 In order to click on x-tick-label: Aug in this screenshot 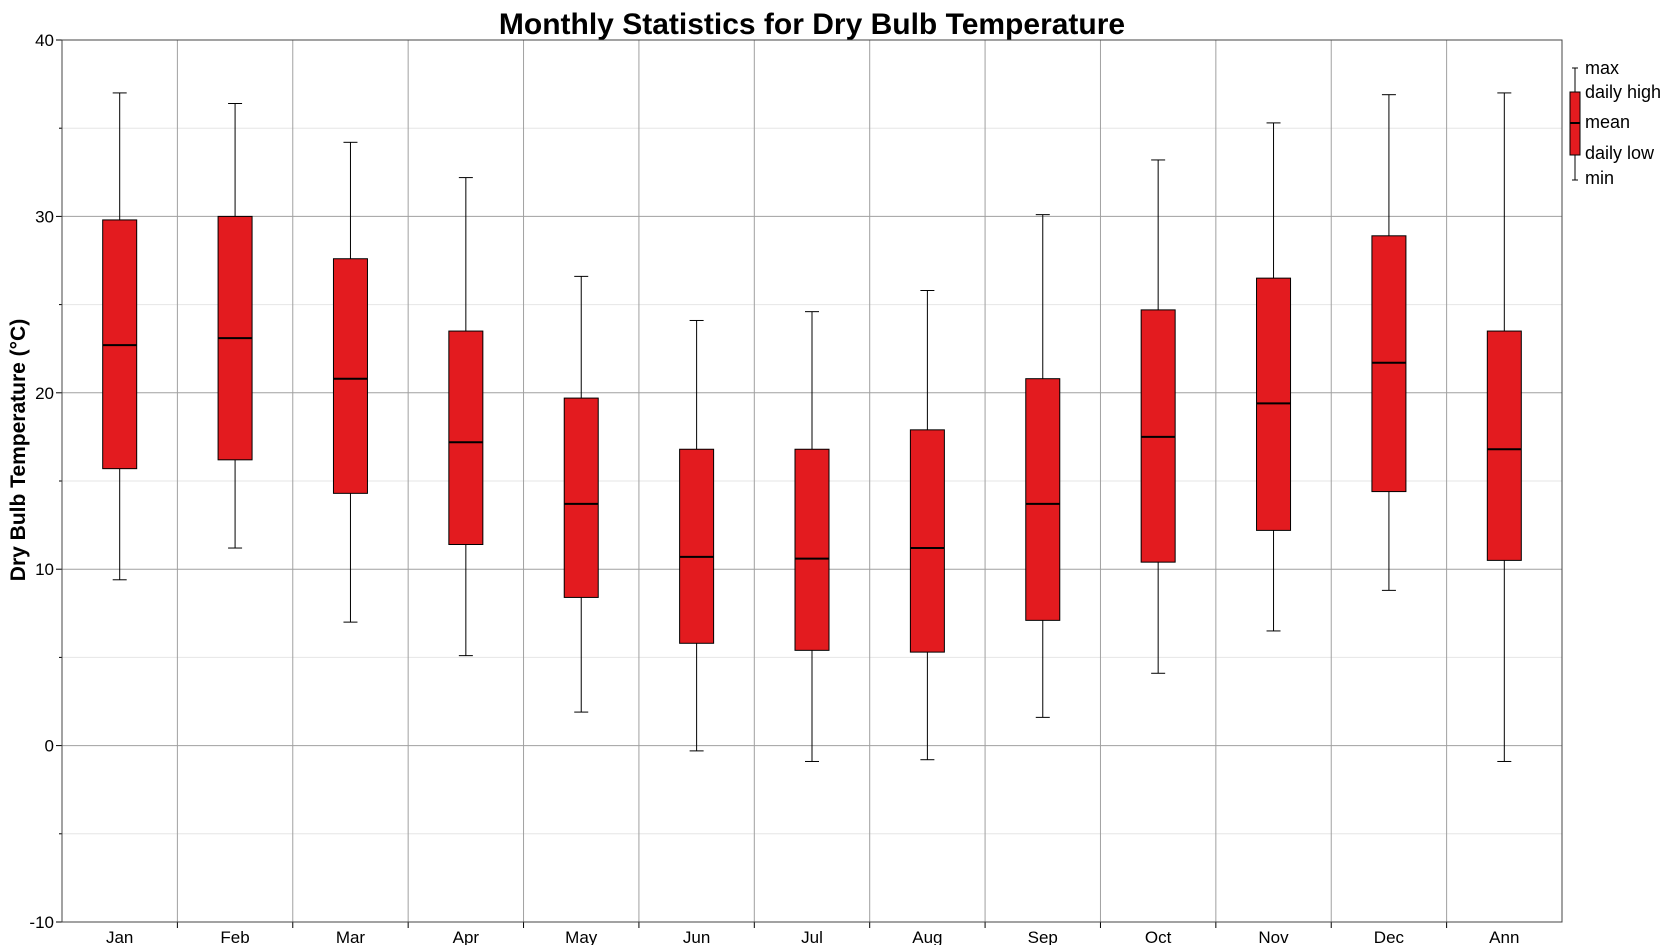, I will do `click(927, 936)`.